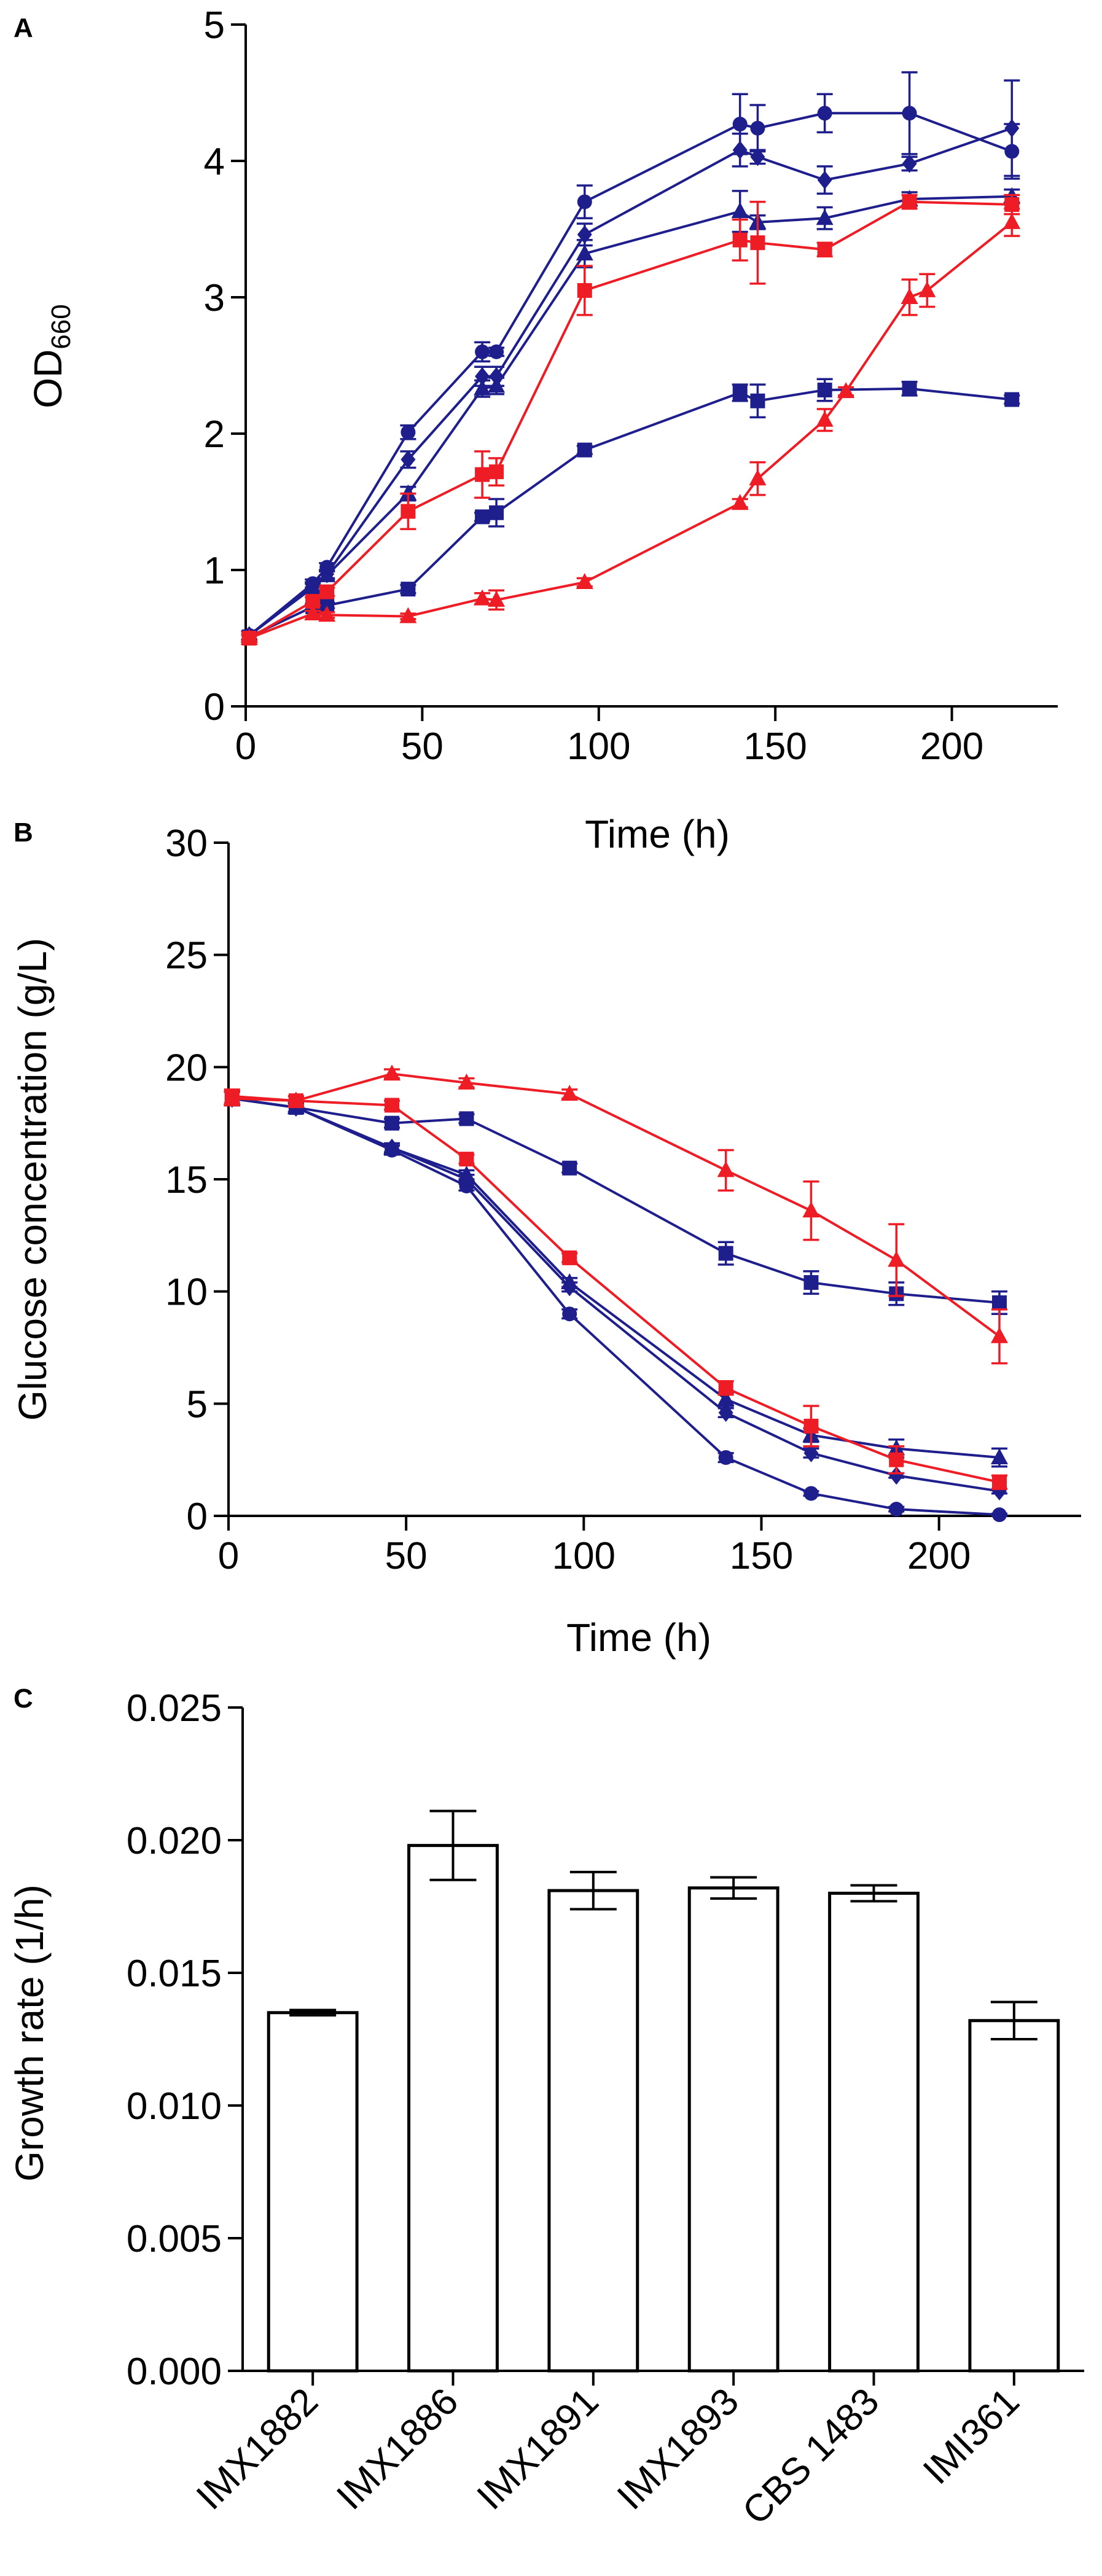 The height and width of the screenshot is (2576, 1102). I want to click on panel-c-y-tick-label: 0.015, so click(174, 1974).